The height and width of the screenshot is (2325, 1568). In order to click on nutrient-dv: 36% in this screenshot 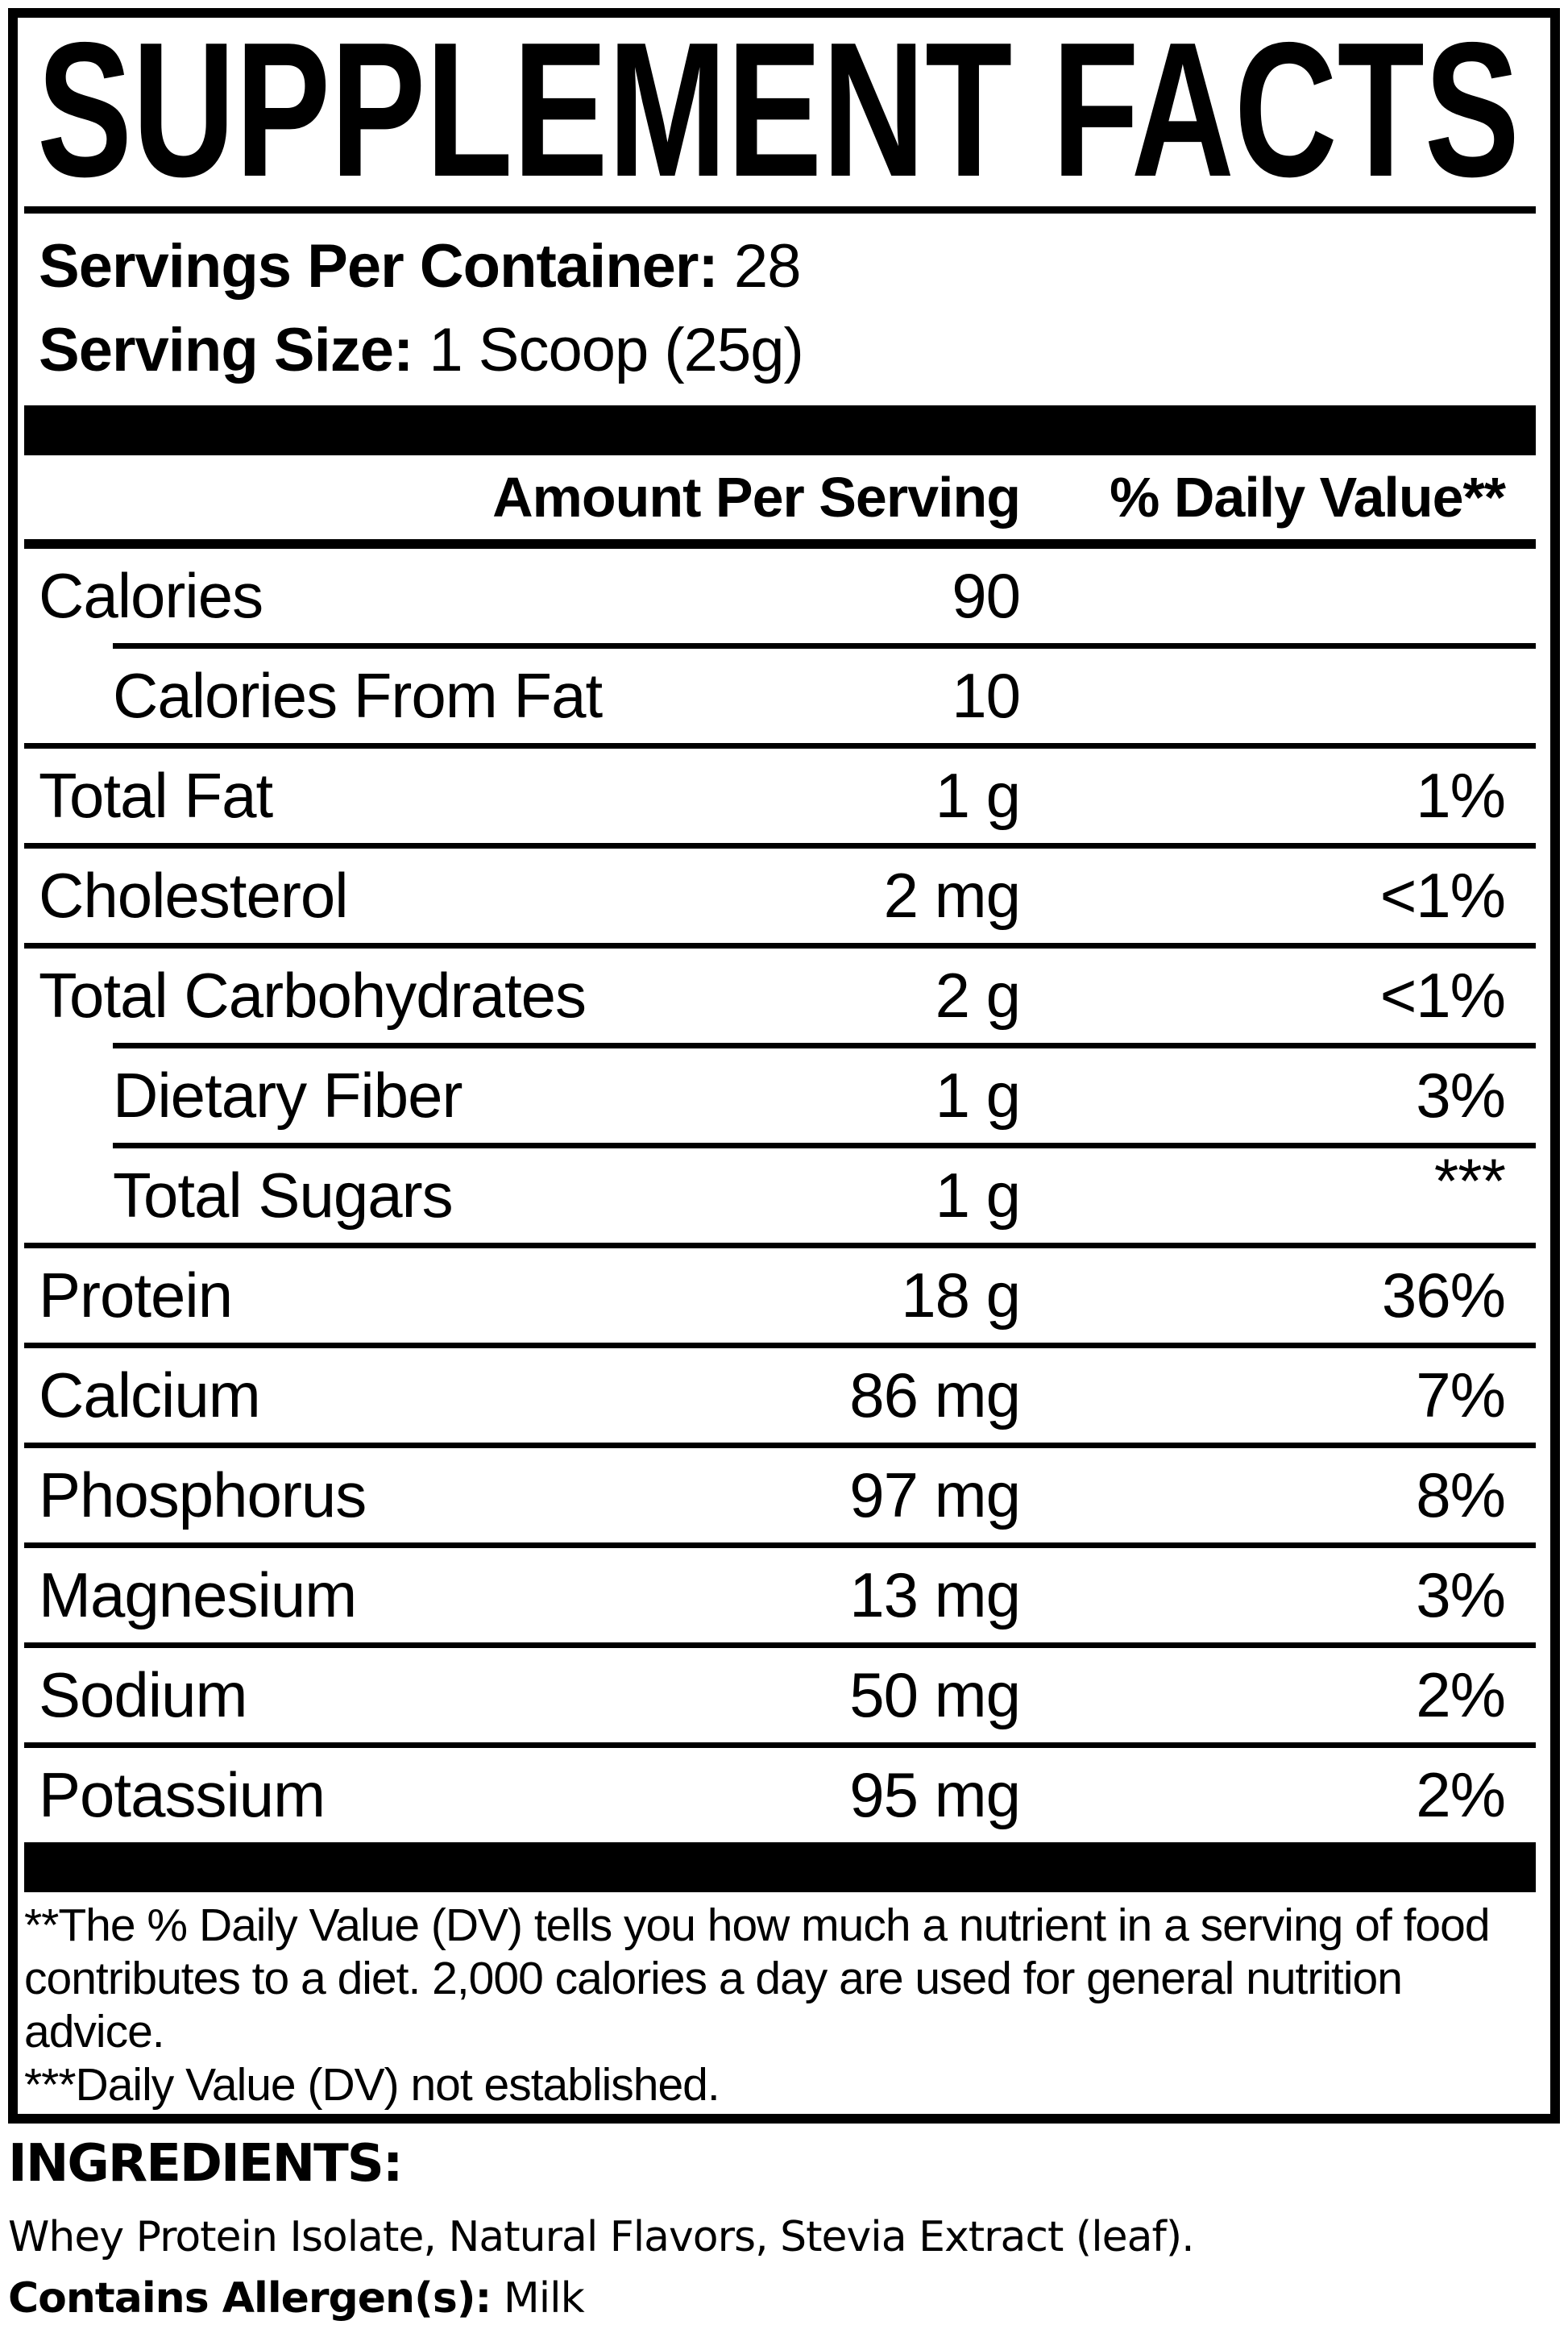, I will do `click(1443, 1296)`.